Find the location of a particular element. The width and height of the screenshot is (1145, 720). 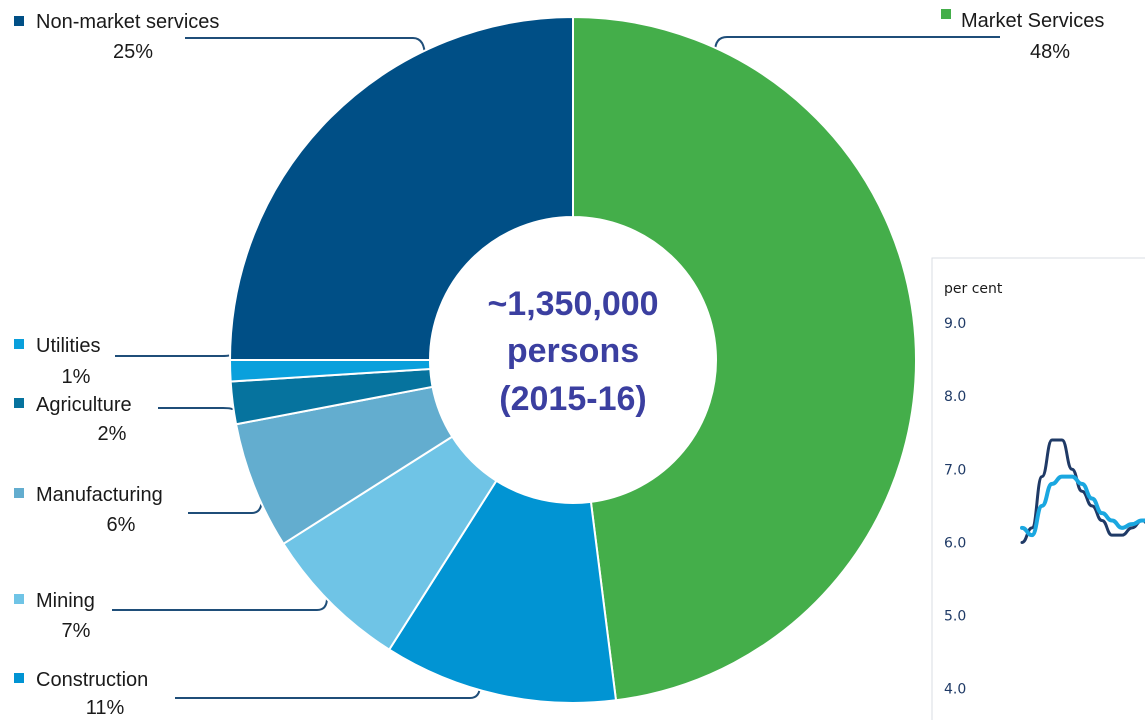

slice-non-market-services is located at coordinates (401, 188).